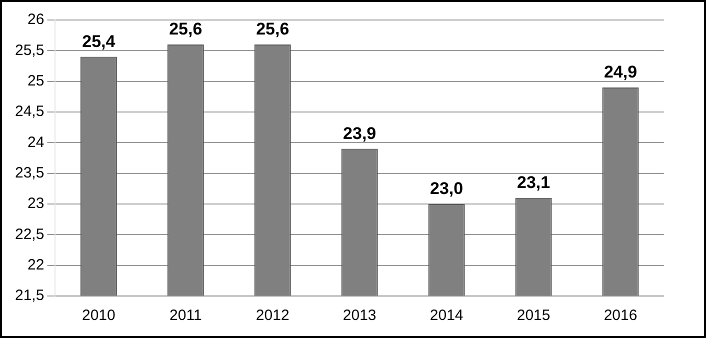 This screenshot has width=706, height=338. I want to click on data-label: 23,9, so click(359, 133).